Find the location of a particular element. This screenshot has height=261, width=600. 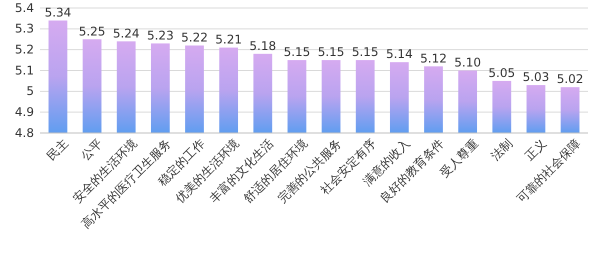

y-tick-label: 5.3 is located at coordinates (24, 29).